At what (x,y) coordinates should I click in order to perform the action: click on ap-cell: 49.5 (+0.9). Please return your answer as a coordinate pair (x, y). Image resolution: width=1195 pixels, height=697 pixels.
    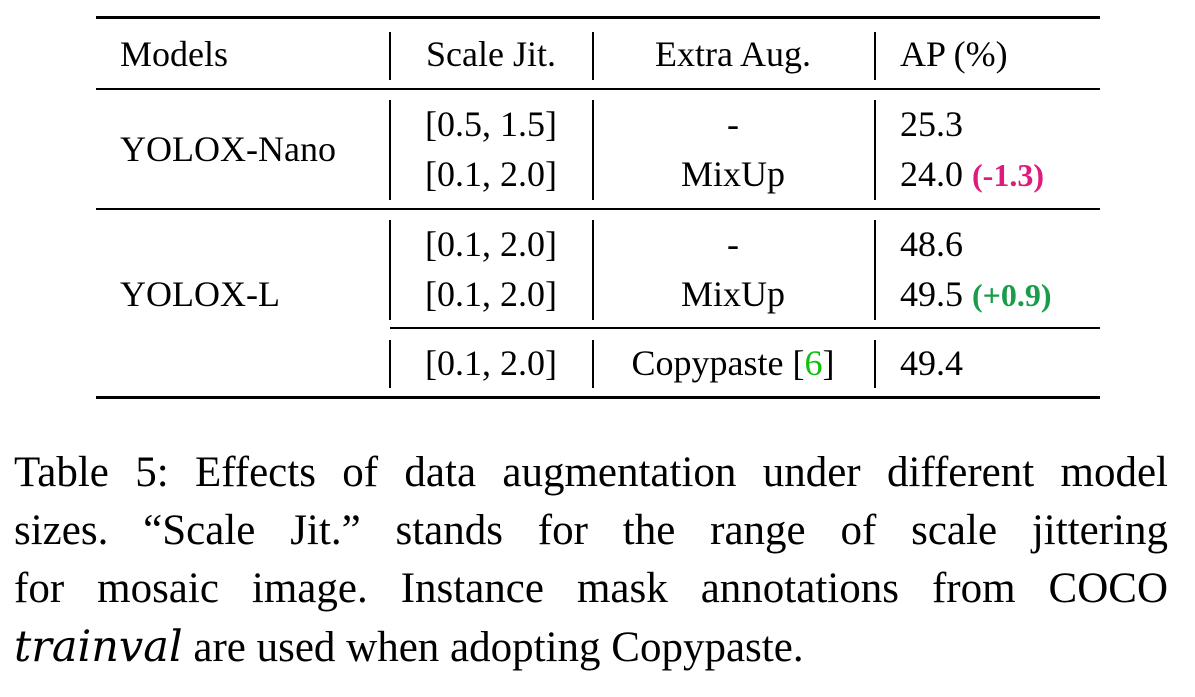
    Looking at the image, I should click on (976, 294).